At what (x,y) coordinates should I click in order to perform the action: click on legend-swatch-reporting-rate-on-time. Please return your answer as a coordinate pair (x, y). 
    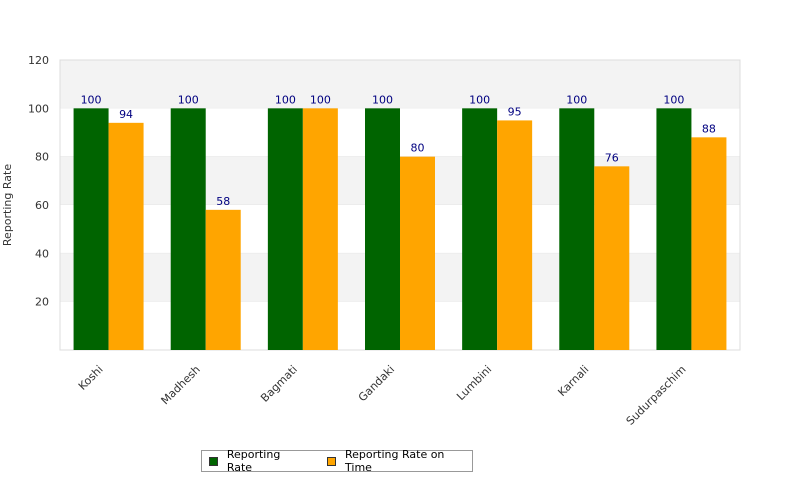
    Looking at the image, I should click on (332, 461).